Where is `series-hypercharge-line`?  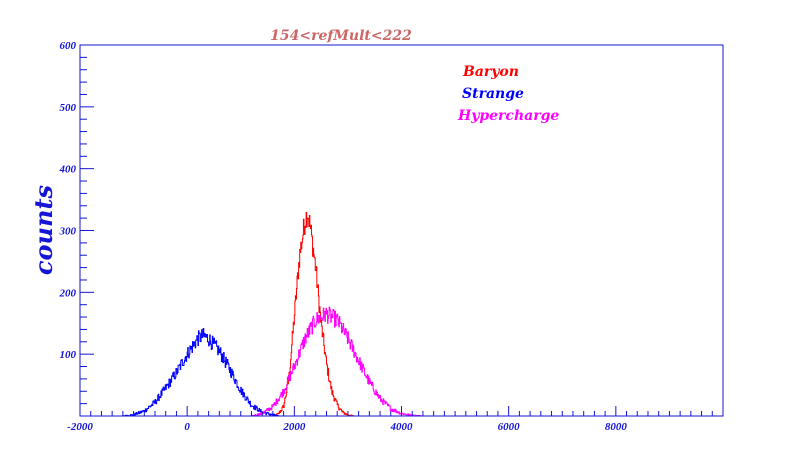
series-hypercharge-line is located at coordinates (337, 361).